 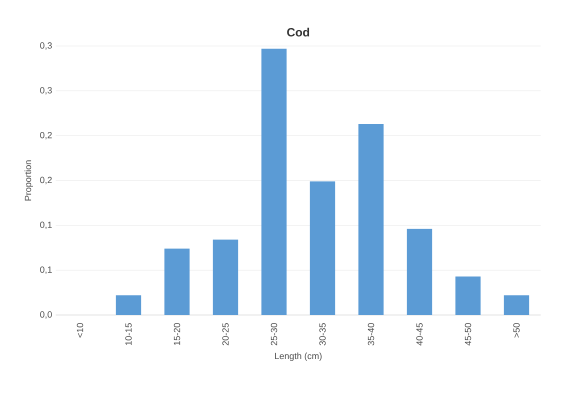 What do you see at coordinates (28, 180) in the screenshot?
I see `y-axis-title: Proportion` at bounding box center [28, 180].